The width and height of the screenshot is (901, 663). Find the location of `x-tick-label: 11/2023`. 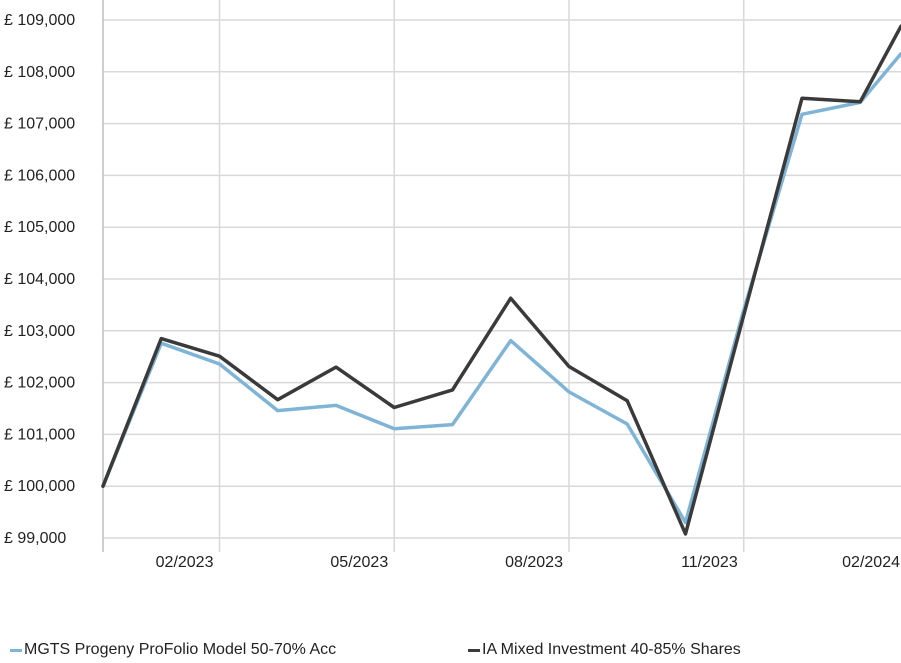

x-tick-label: 11/2023 is located at coordinates (709, 562).